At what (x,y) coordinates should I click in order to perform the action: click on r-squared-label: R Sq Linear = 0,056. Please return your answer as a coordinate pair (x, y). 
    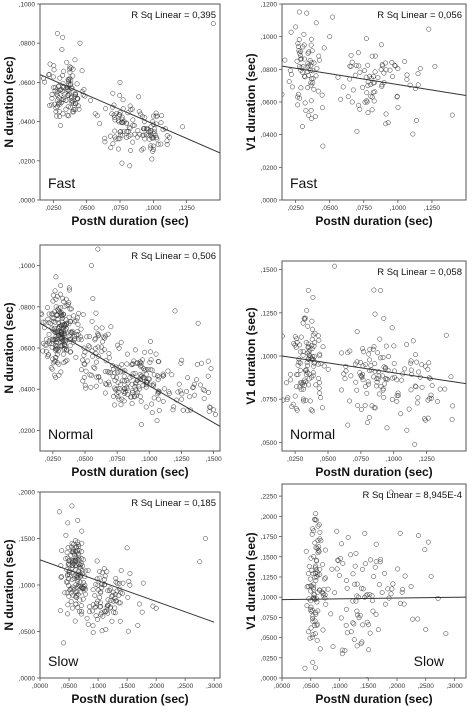
    Looking at the image, I should click on (419, 15).